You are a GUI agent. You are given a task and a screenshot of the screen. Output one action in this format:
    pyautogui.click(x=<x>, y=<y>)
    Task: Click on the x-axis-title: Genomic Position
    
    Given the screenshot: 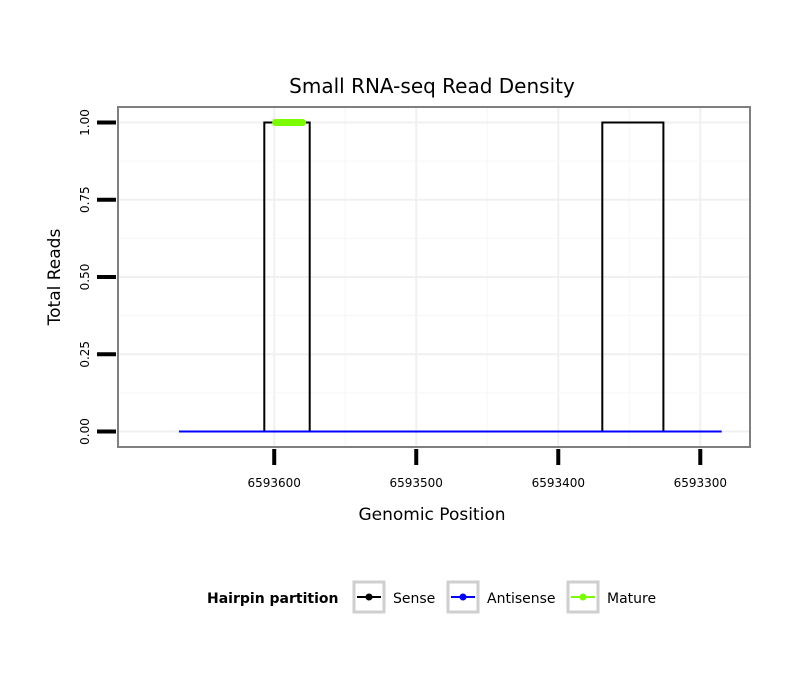 What is the action you would take?
    pyautogui.click(x=431, y=515)
    